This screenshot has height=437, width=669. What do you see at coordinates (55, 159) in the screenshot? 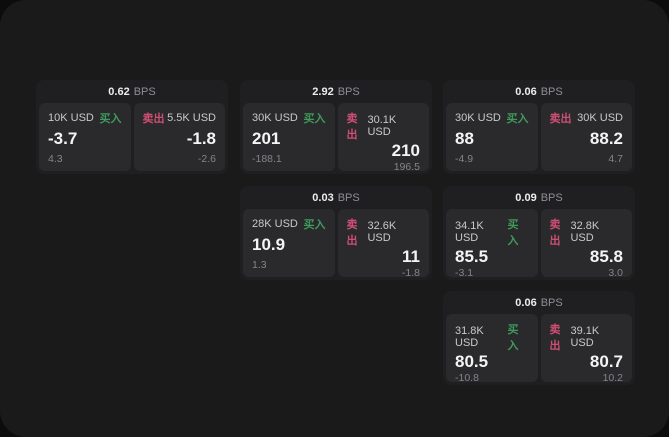
I see `buy-sub-value: 4.3` at bounding box center [55, 159].